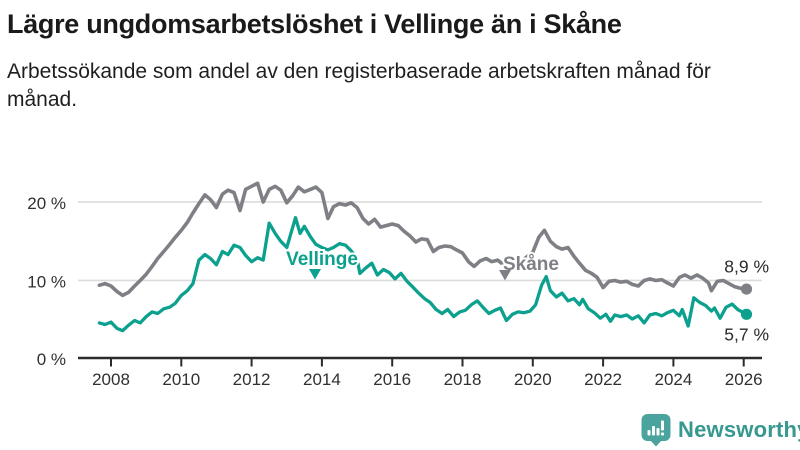  What do you see at coordinates (181, 379) in the screenshot?
I see `x-tick-label: 2010` at bounding box center [181, 379].